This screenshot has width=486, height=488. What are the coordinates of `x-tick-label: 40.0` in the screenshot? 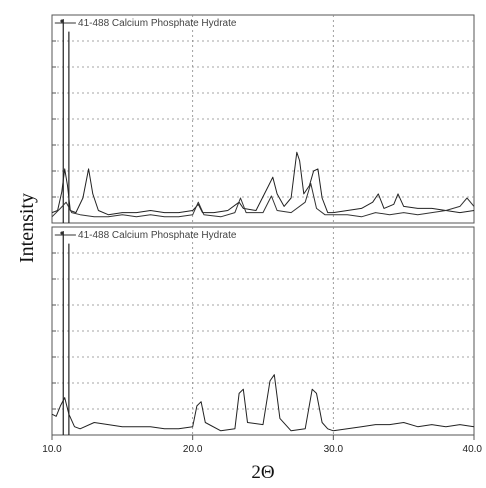 It's located at (473, 449).